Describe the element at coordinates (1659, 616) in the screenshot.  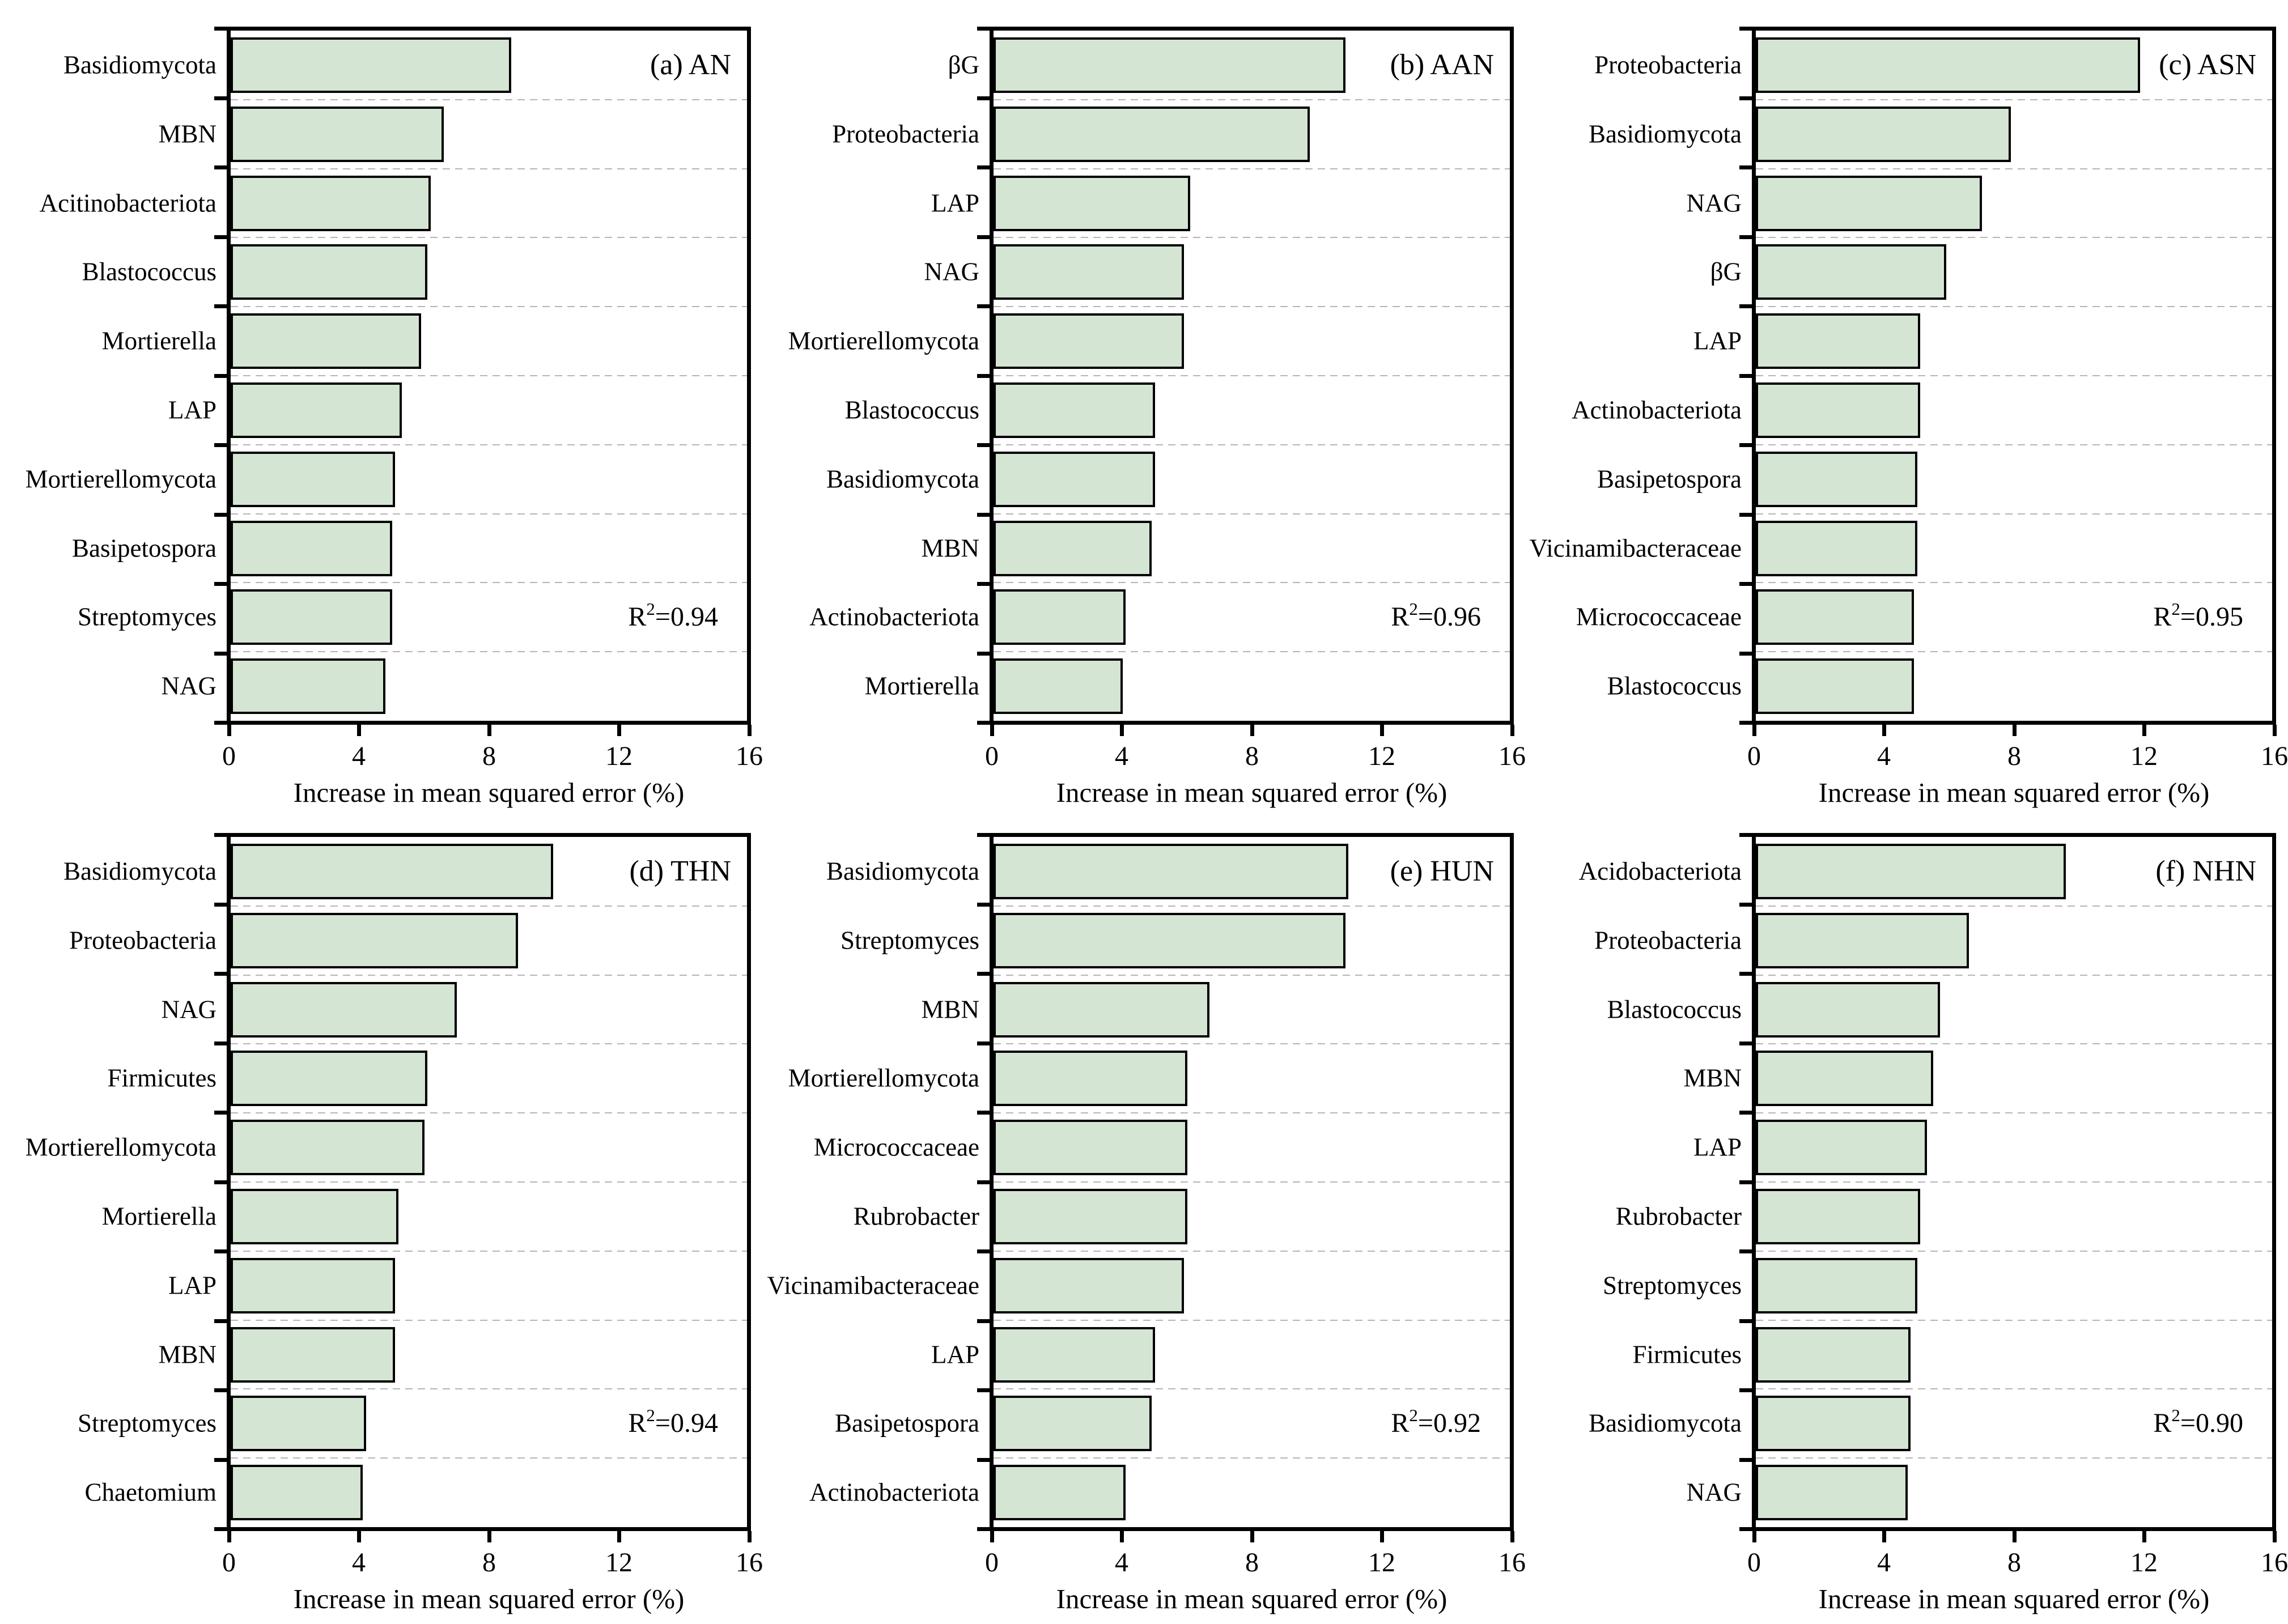
I see `category-label: Micrococcaceae` at that location.